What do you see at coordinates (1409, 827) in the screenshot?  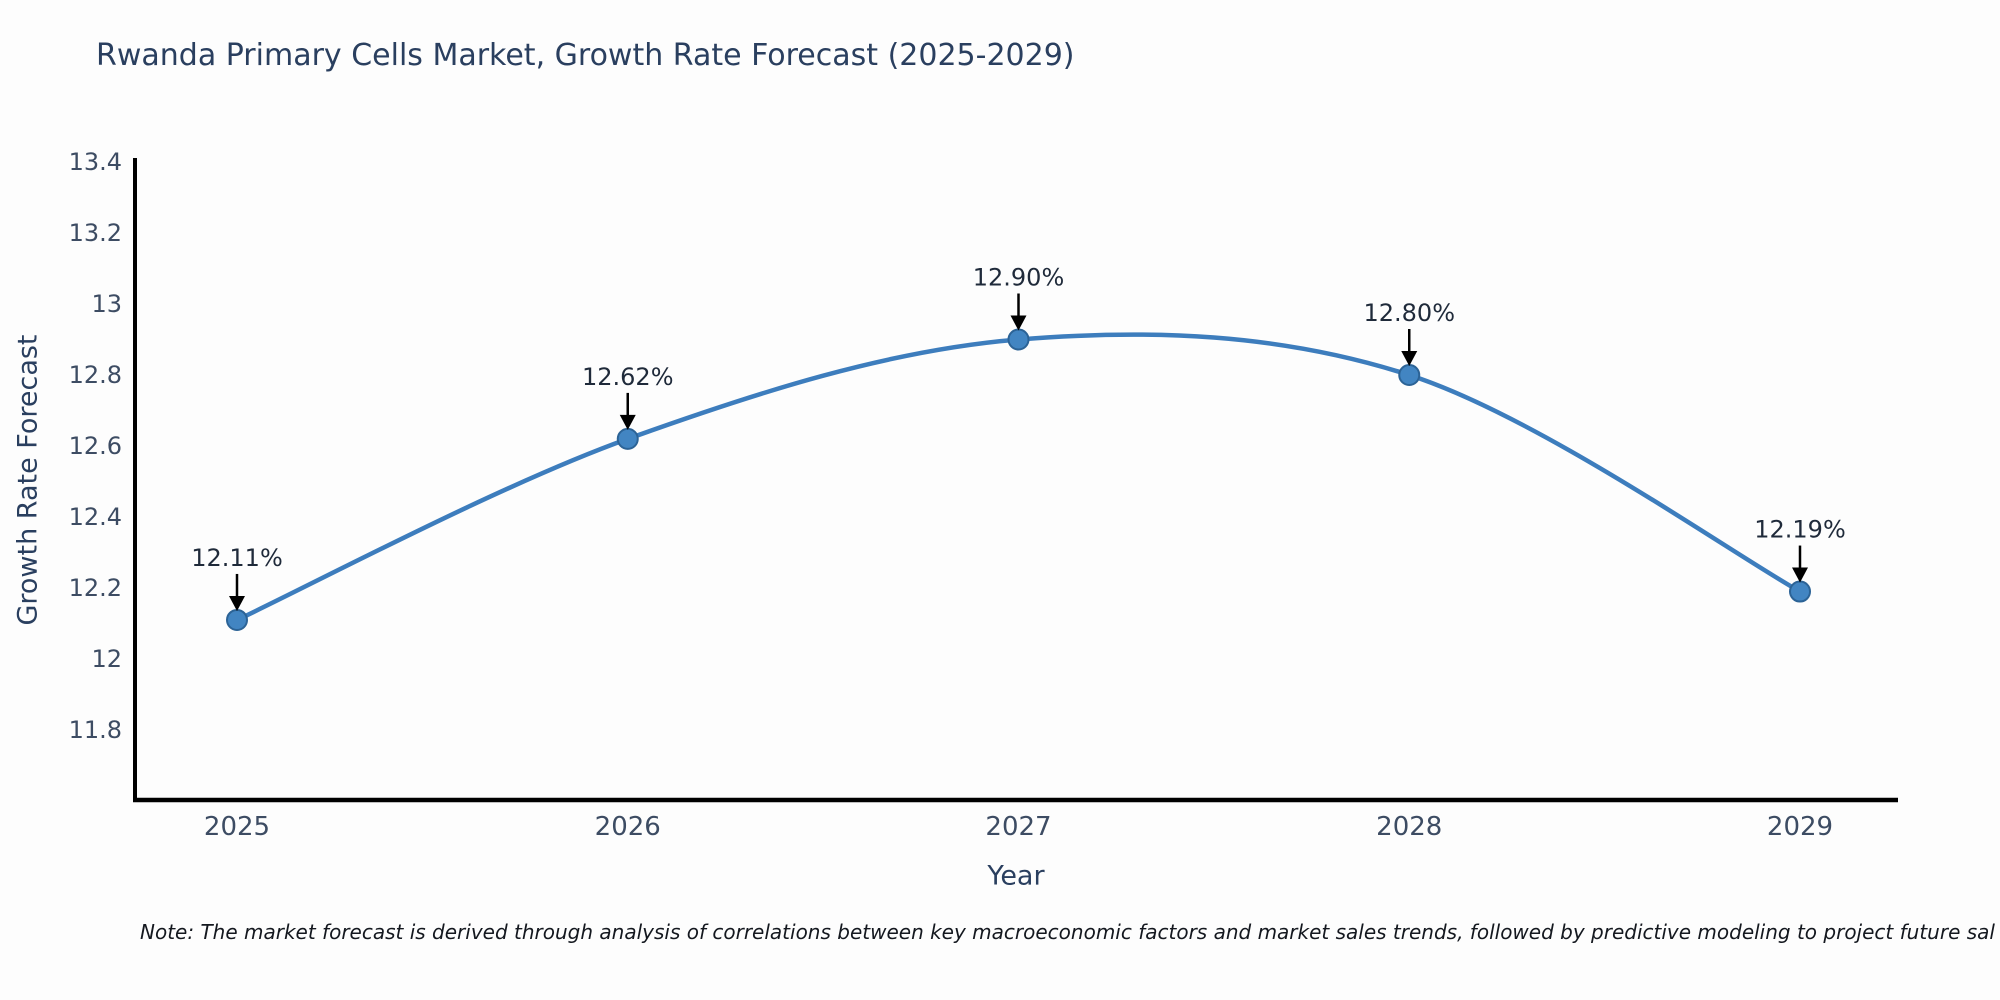 I see `x-tick-label: 2028` at bounding box center [1409, 827].